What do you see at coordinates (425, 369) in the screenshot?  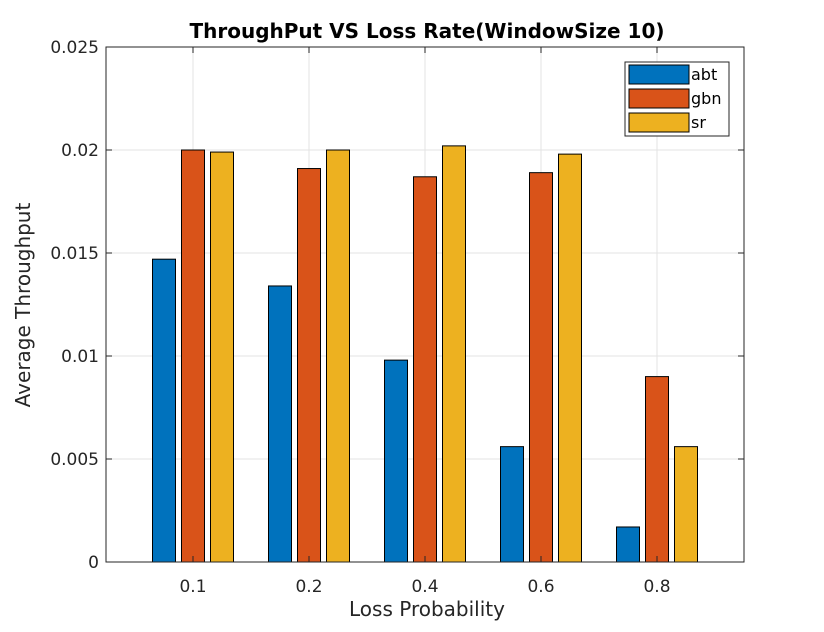 I see `bar-gbn-0.4` at bounding box center [425, 369].